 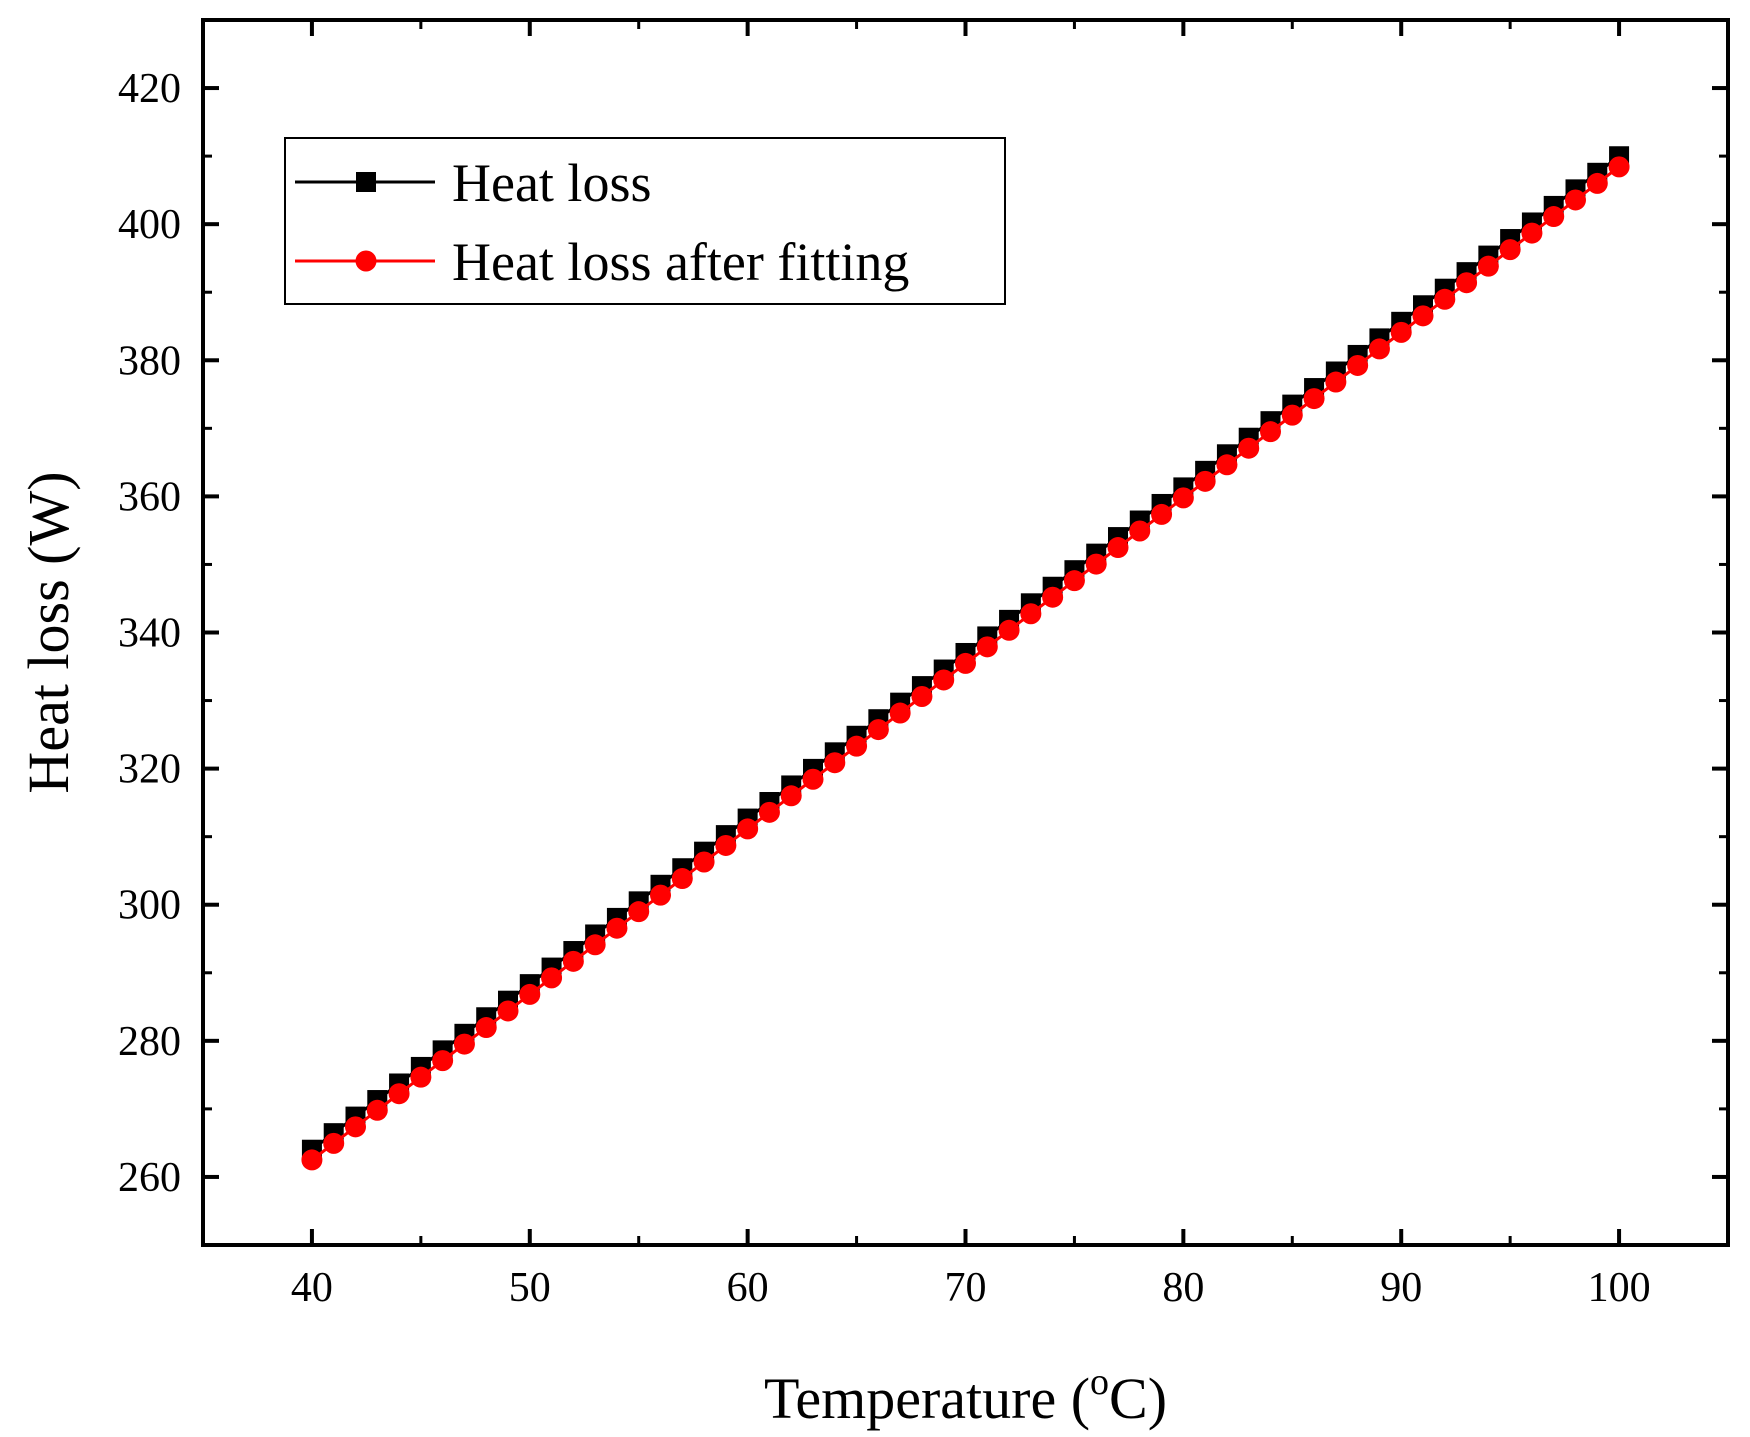 I want to click on legend-entry: Heat loss after fitting, so click(x=602, y=262).